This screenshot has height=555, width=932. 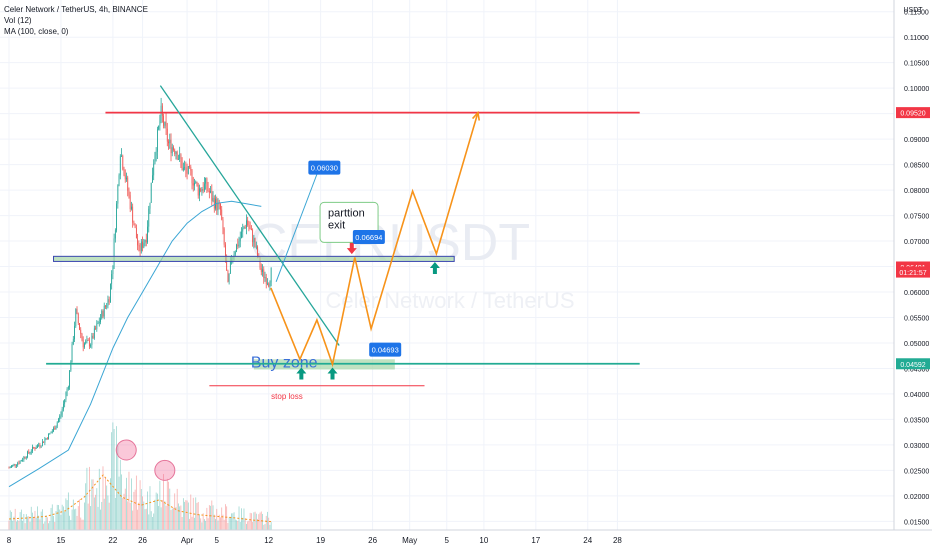 What do you see at coordinates (9, 540) in the screenshot?
I see `time-tick-label: 8` at bounding box center [9, 540].